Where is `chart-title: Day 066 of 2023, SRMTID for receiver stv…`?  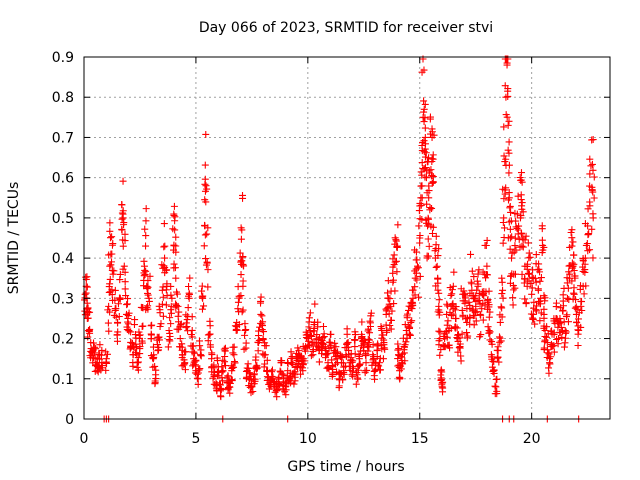
chart-title: Day 066 of 2023, SRMTID for receiver stv… is located at coordinates (346, 28).